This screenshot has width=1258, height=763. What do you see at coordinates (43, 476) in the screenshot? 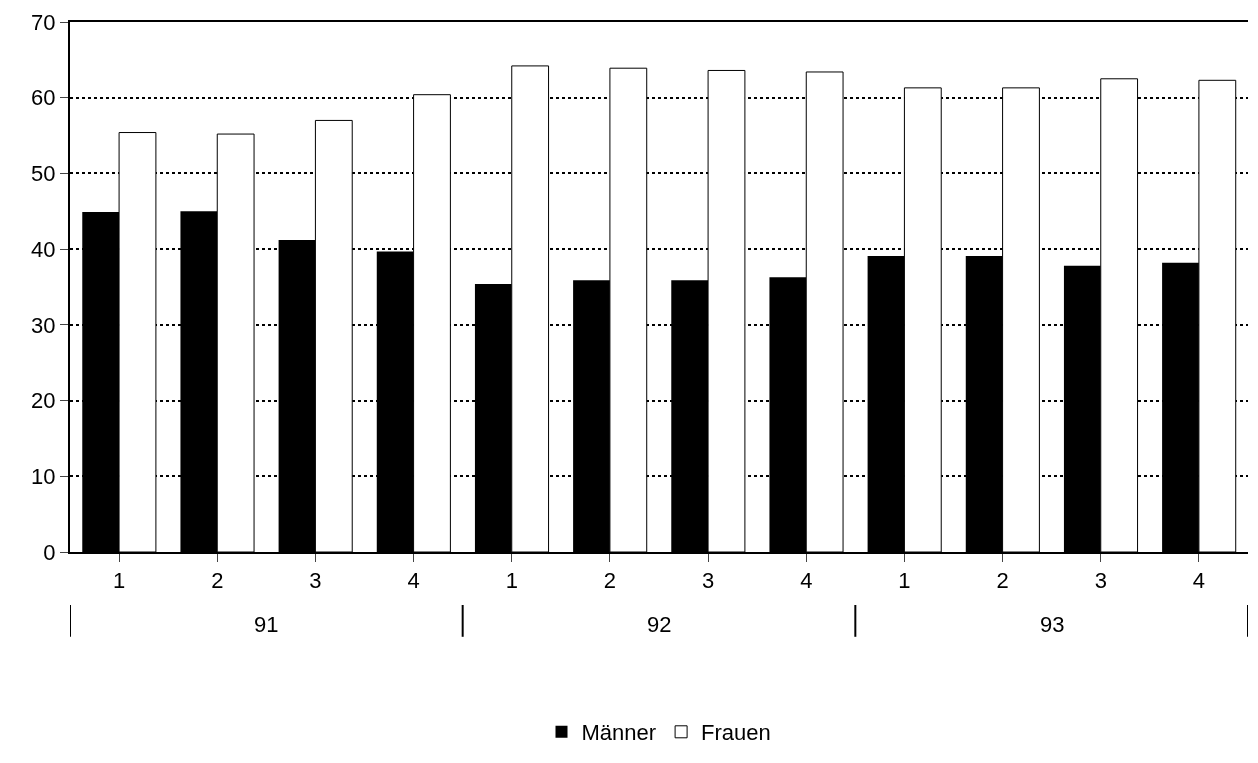
I see `y-tick-label: 10` at bounding box center [43, 476].